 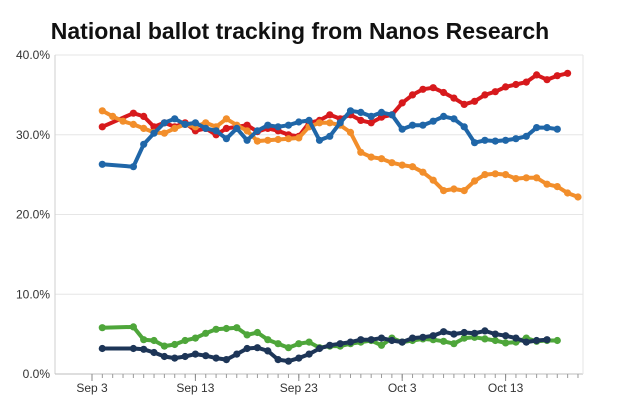 What do you see at coordinates (33, 294) in the screenshot?
I see `y-tick-label: 10.0%` at bounding box center [33, 294].